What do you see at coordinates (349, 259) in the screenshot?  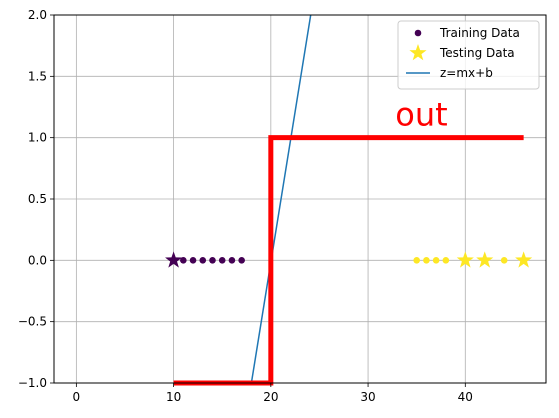 I see `data-points` at bounding box center [349, 259].